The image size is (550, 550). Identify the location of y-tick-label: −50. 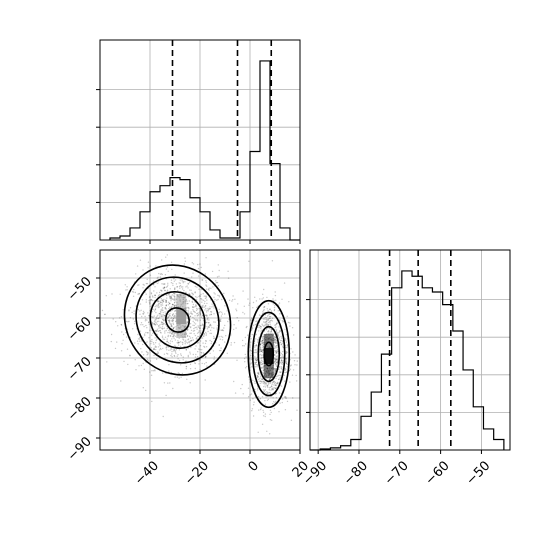
(80, 289).